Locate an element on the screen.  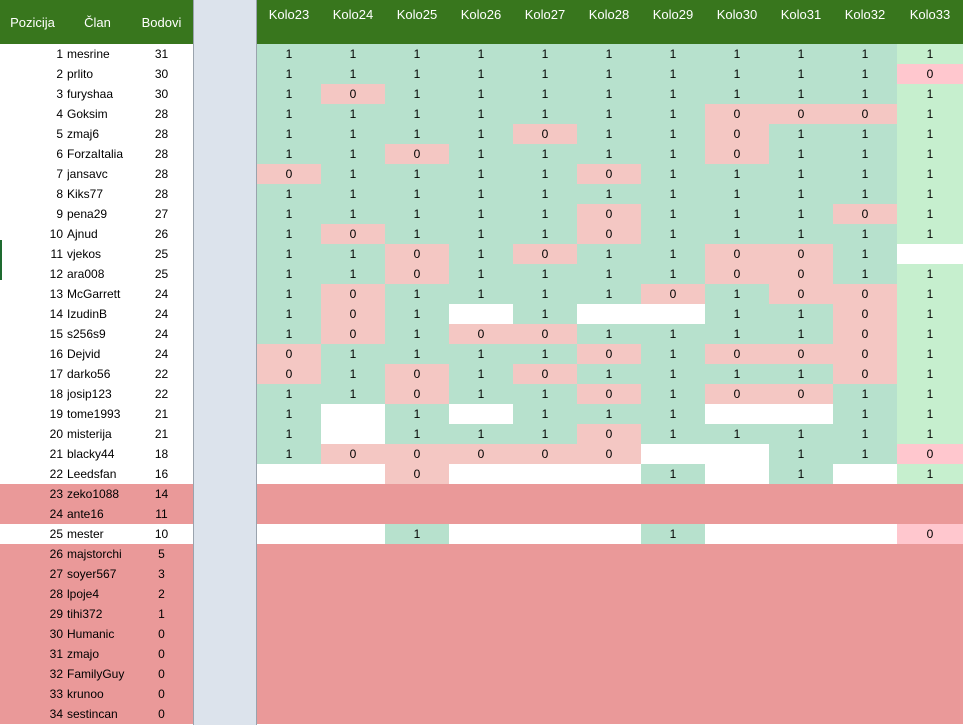
row-points: 18 is located at coordinates (161, 454).